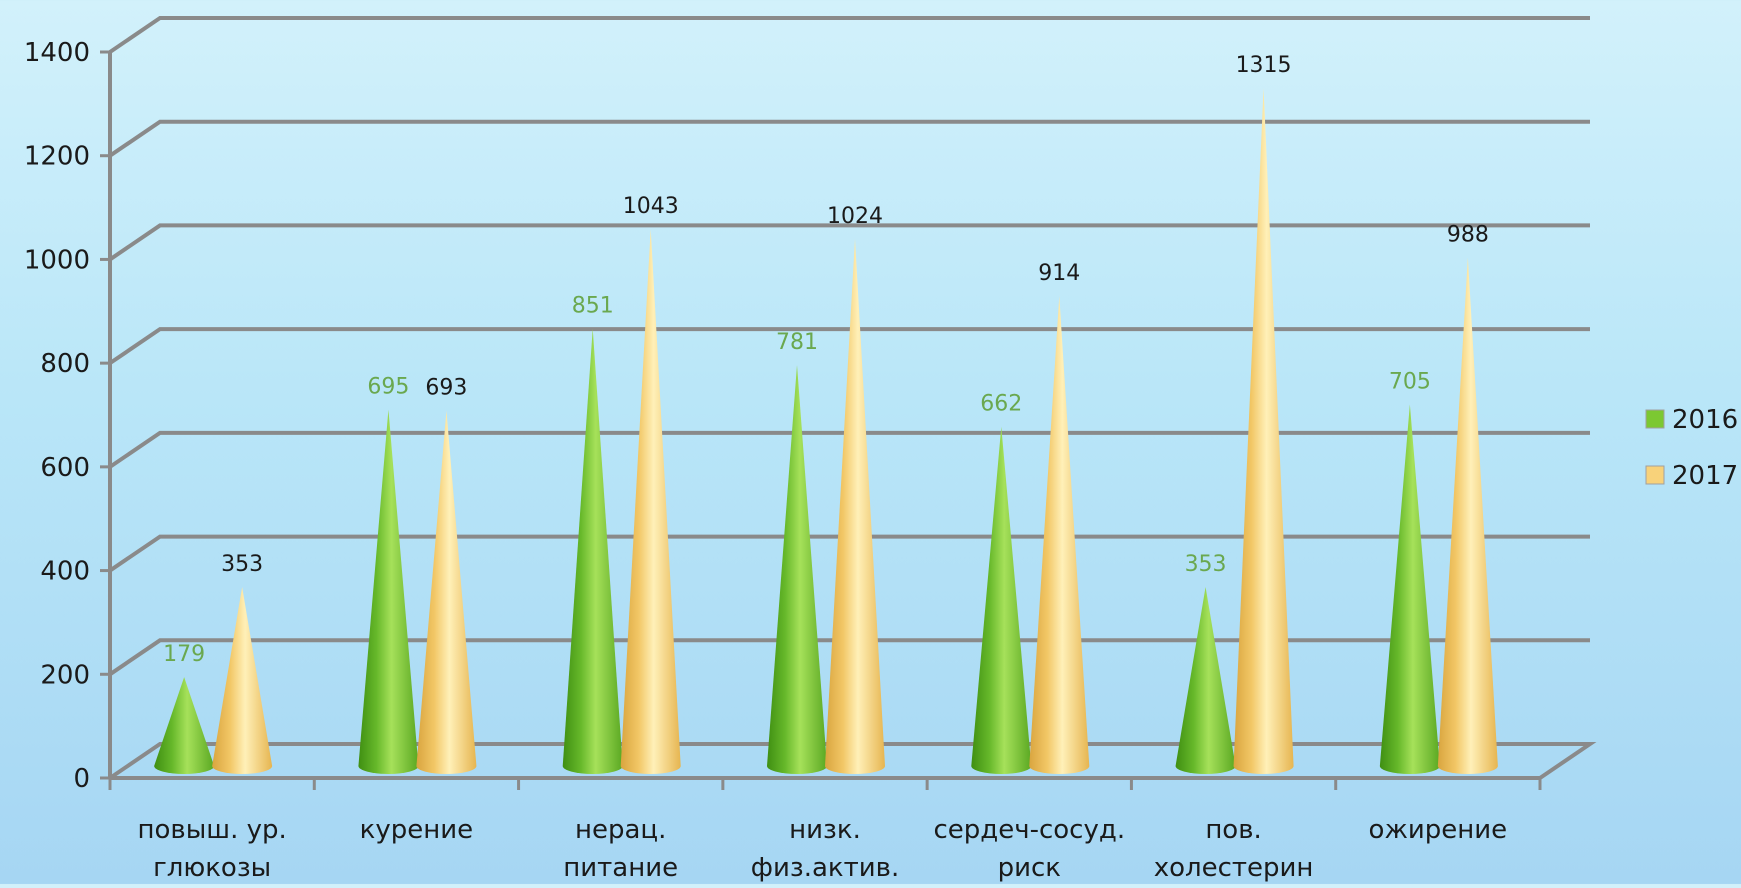 The width and height of the screenshot is (1741, 888). I want to click on category-label: холестерин, so click(1234, 868).